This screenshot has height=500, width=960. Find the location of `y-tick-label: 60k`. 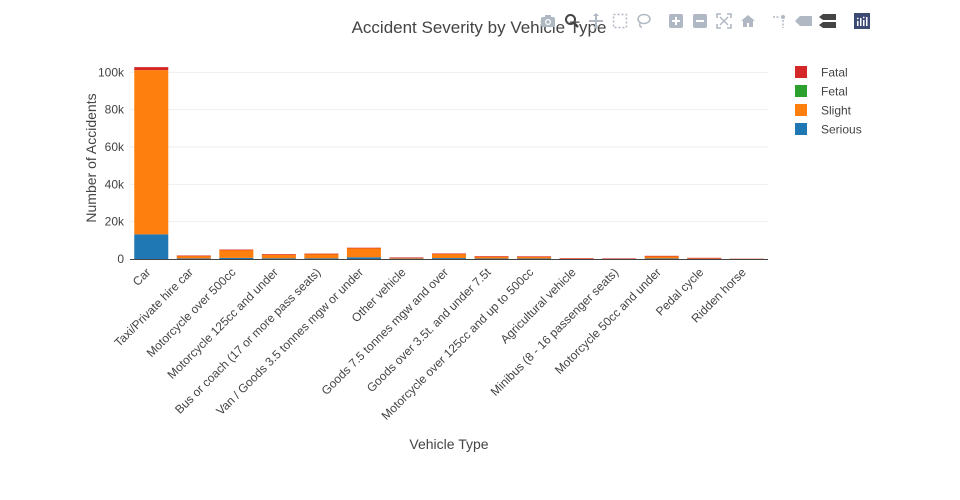

y-tick-label: 60k is located at coordinates (115, 147).